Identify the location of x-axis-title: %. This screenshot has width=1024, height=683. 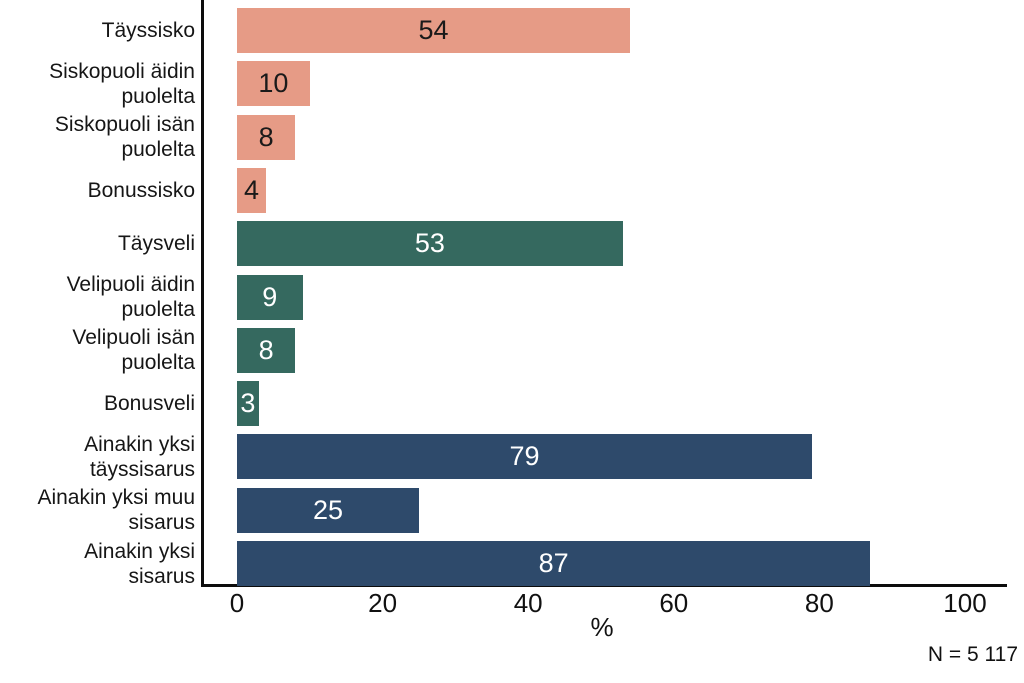
(602, 627).